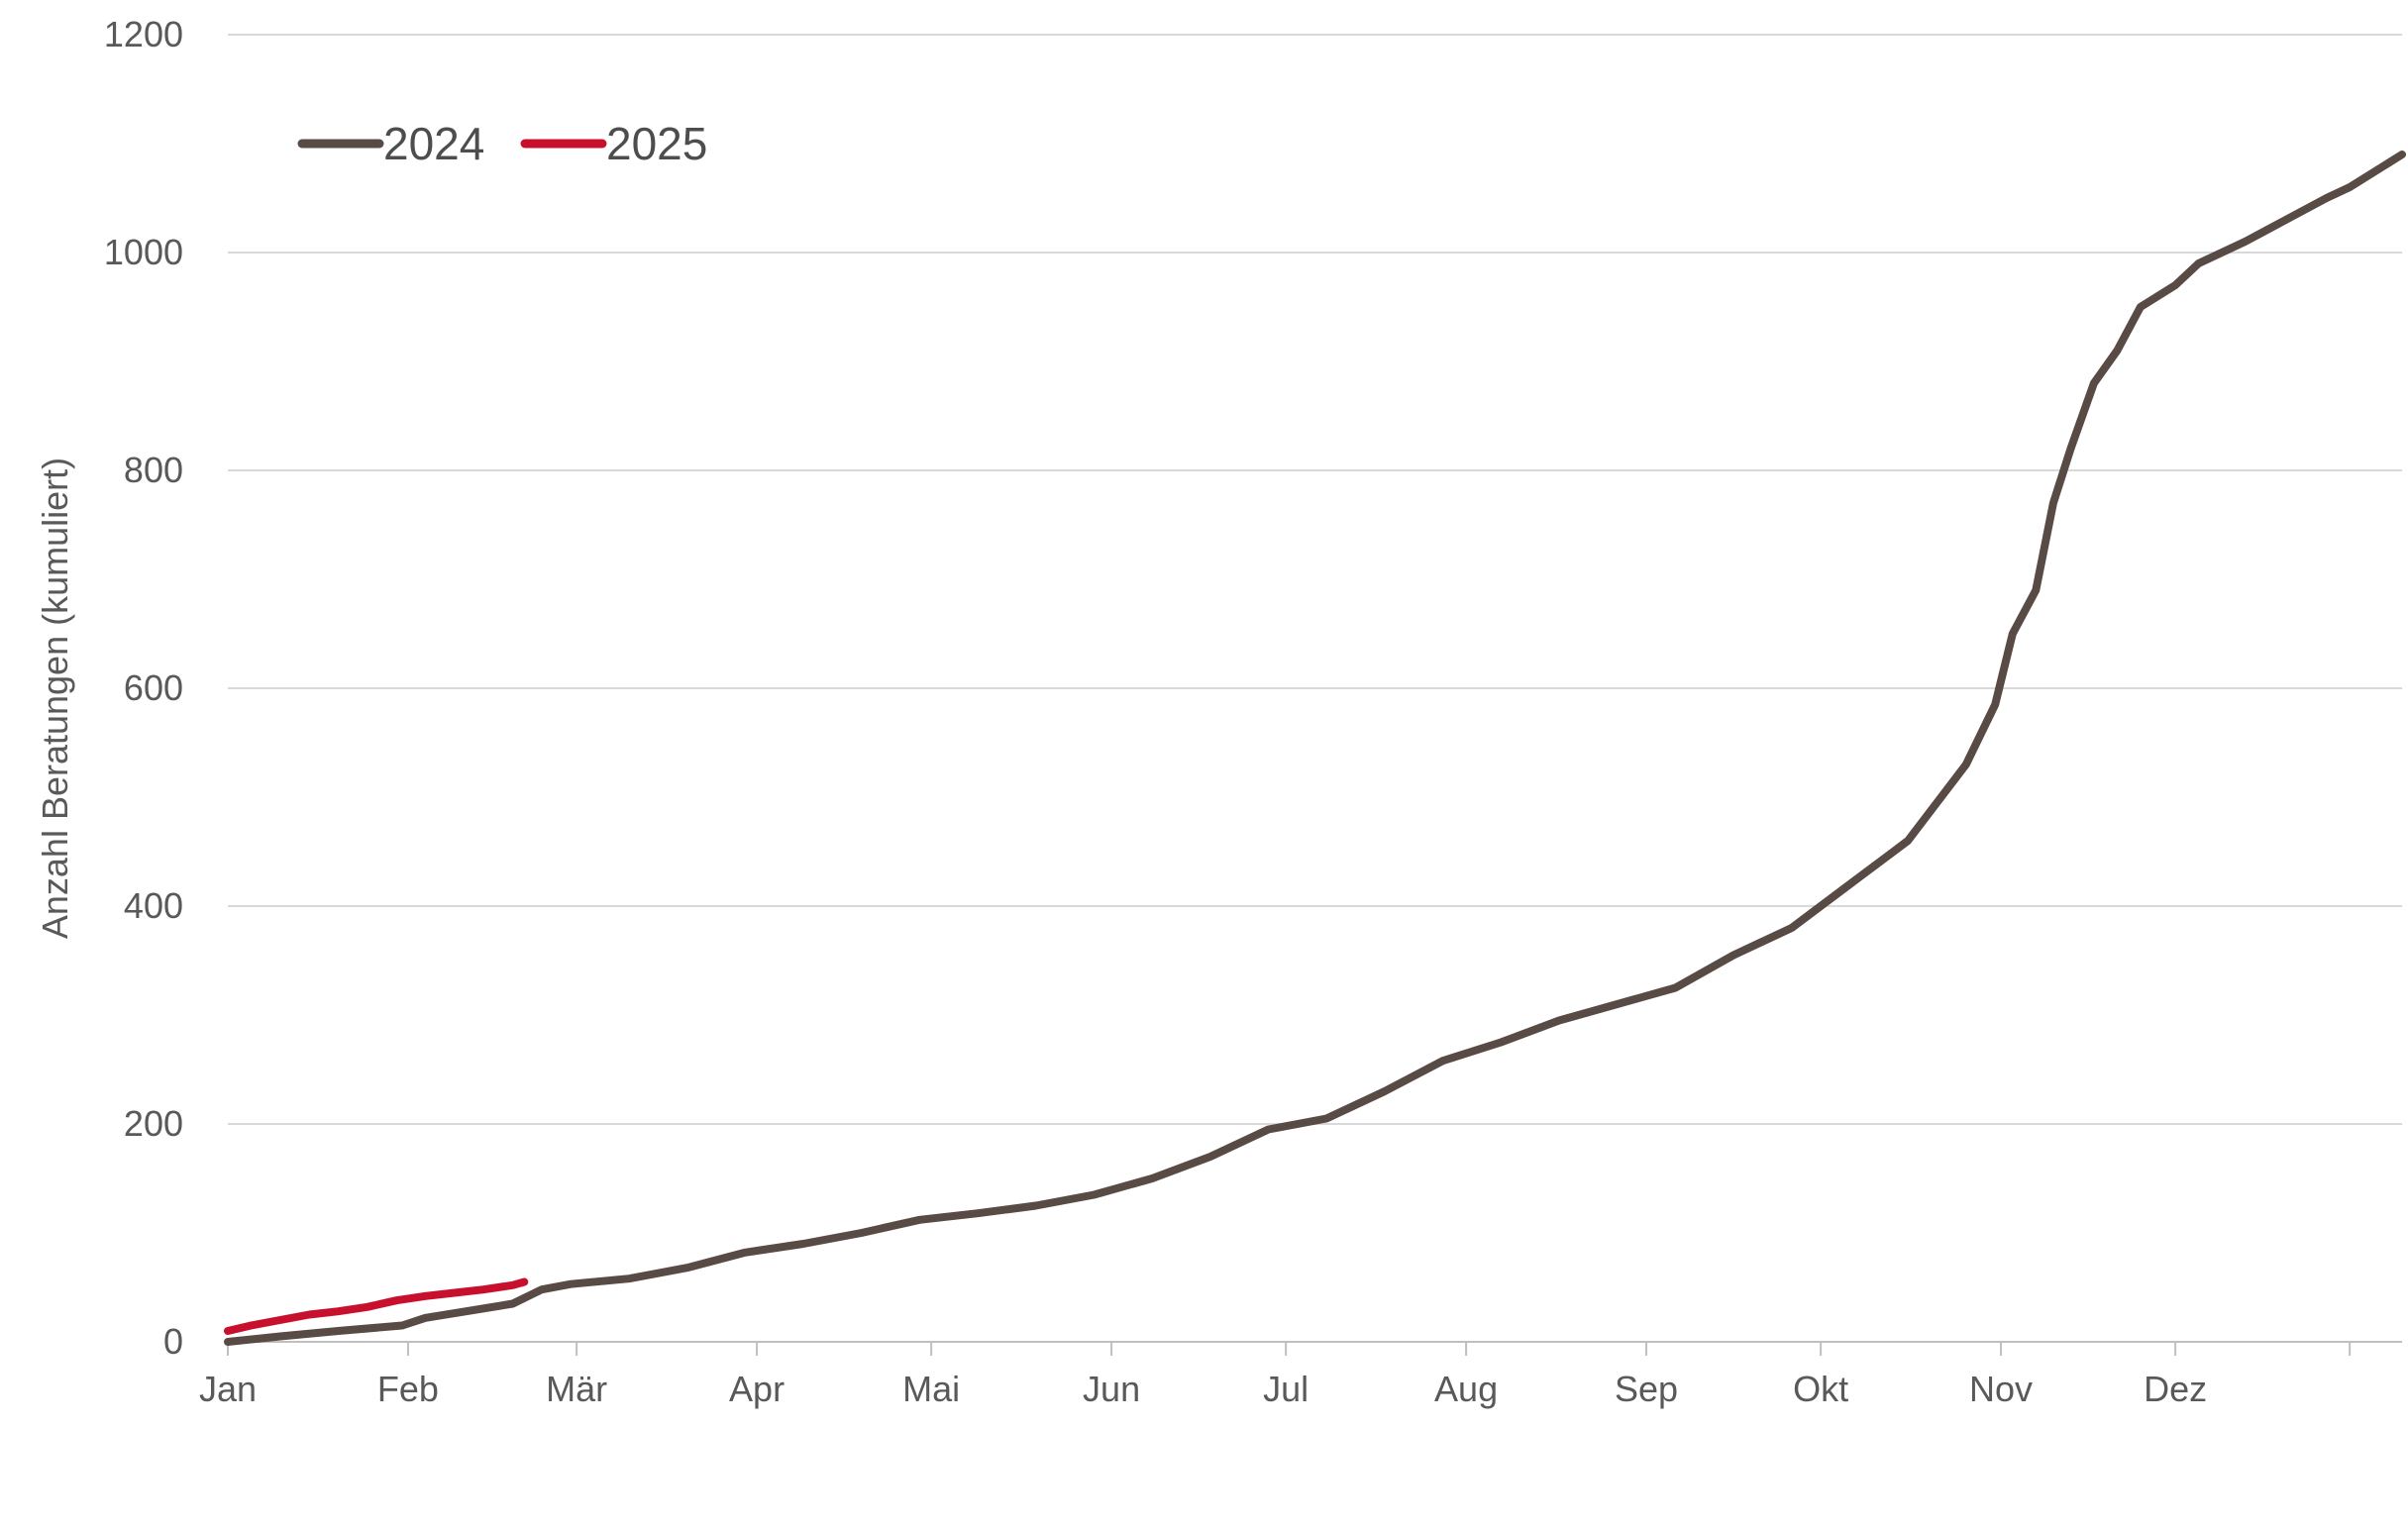  What do you see at coordinates (1647, 1389) in the screenshot?
I see `x-tick-label: Sep` at bounding box center [1647, 1389].